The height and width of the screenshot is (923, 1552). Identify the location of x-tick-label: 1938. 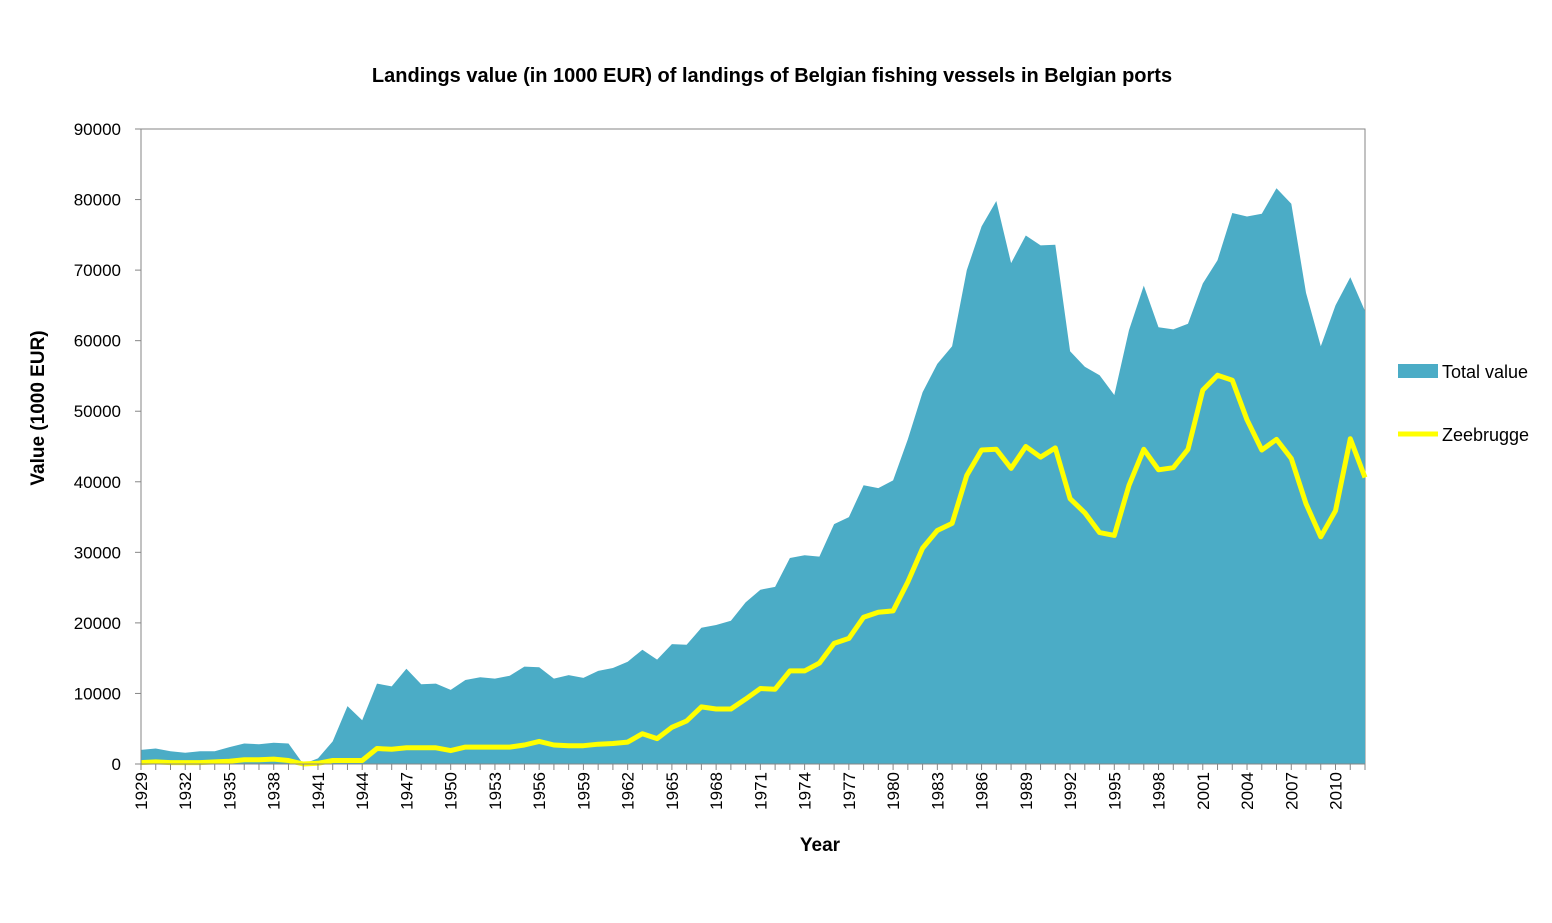
(274, 791).